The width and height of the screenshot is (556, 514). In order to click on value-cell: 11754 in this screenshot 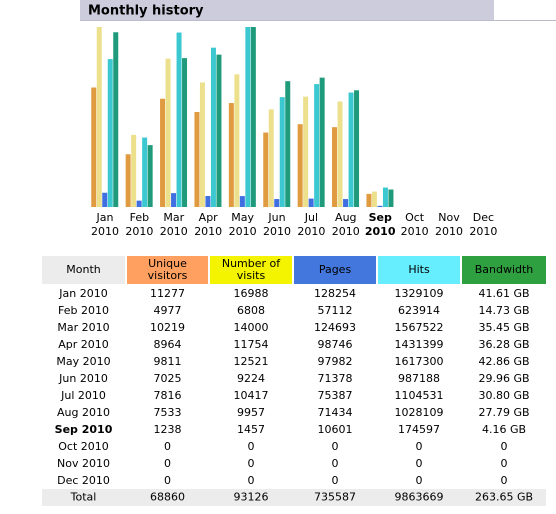, I will do `click(251, 344)`.